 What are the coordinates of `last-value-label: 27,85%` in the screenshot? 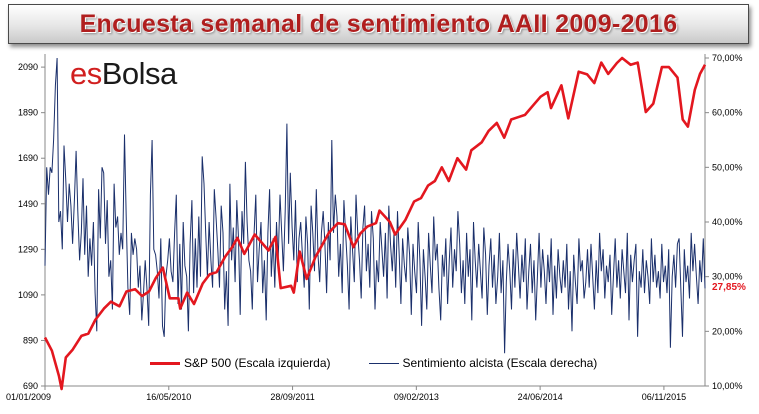 It's located at (729, 287).